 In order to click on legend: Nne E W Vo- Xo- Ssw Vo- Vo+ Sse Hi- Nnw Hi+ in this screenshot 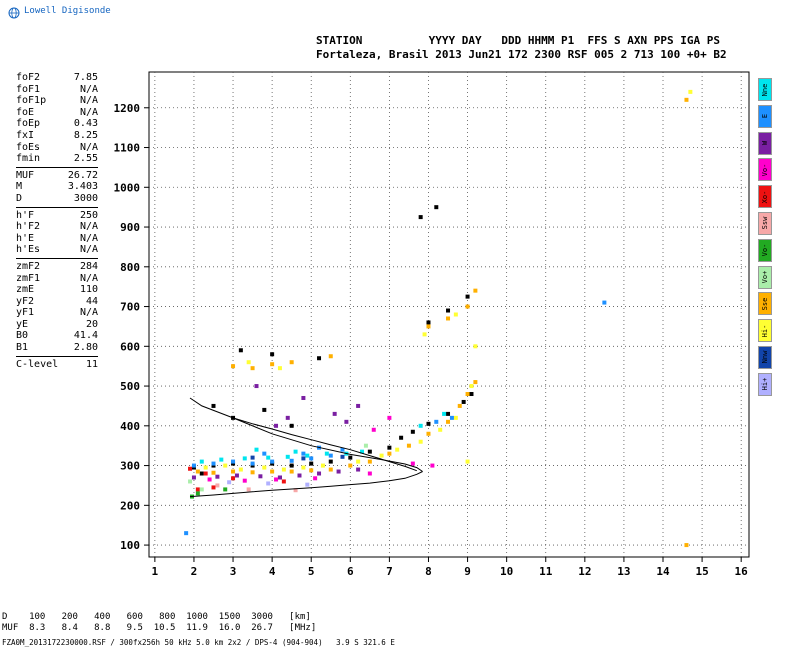, I will do `click(765, 239)`.